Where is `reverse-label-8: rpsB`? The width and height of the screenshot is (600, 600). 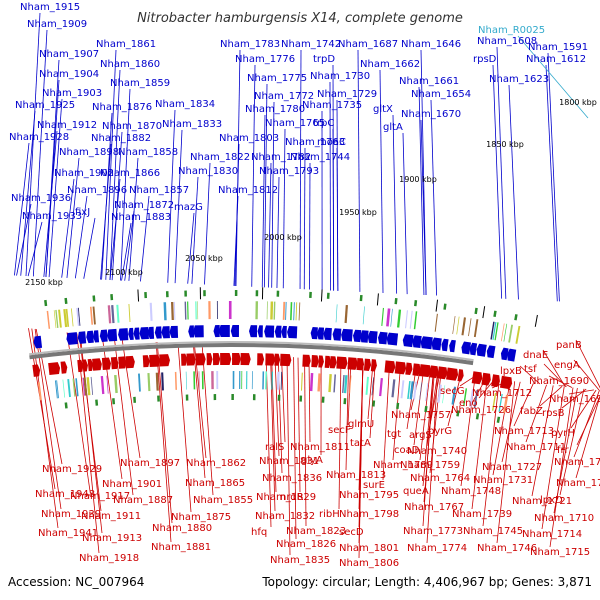 reverse-label-8: rpsB is located at coordinates (553, 413).